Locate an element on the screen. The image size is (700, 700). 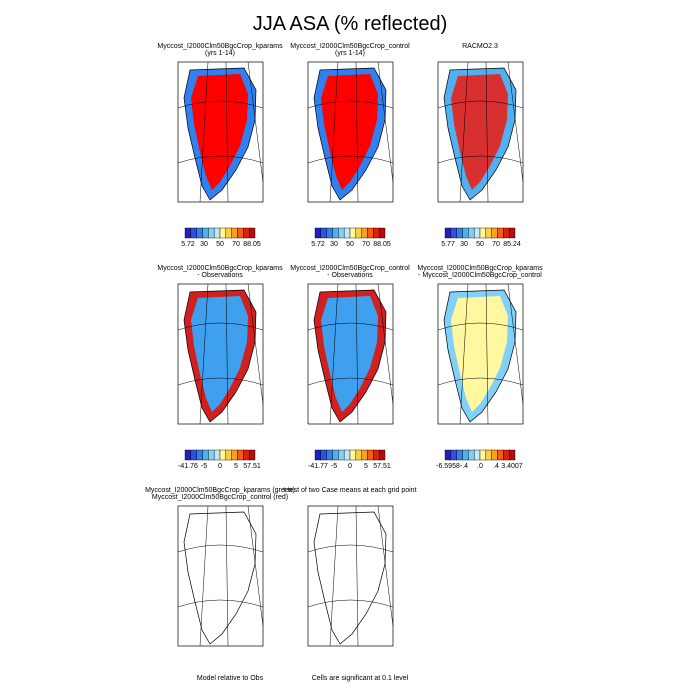
note: Model relative to Obs is located at coordinates (230, 678).